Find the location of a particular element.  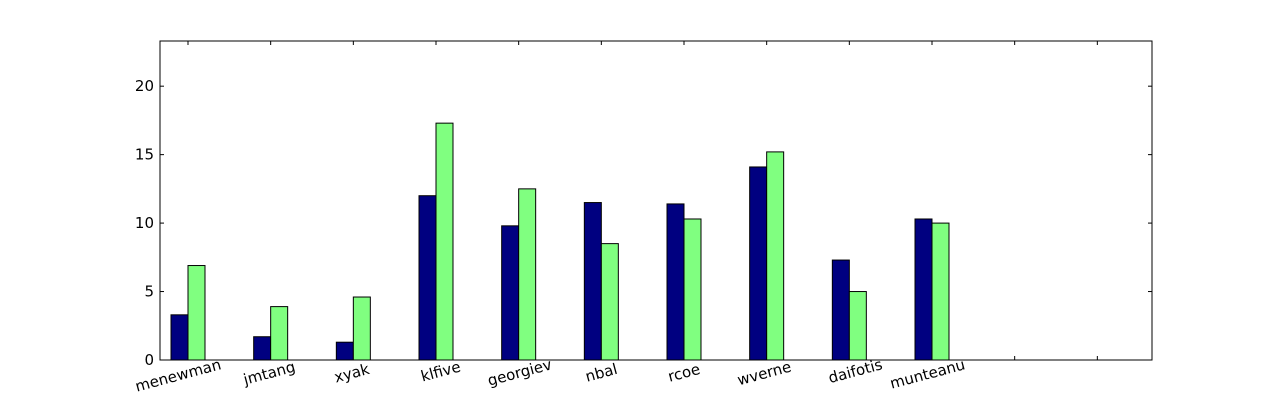

y-tick-labels: 0 5 10 15 20 is located at coordinates (144, 223).